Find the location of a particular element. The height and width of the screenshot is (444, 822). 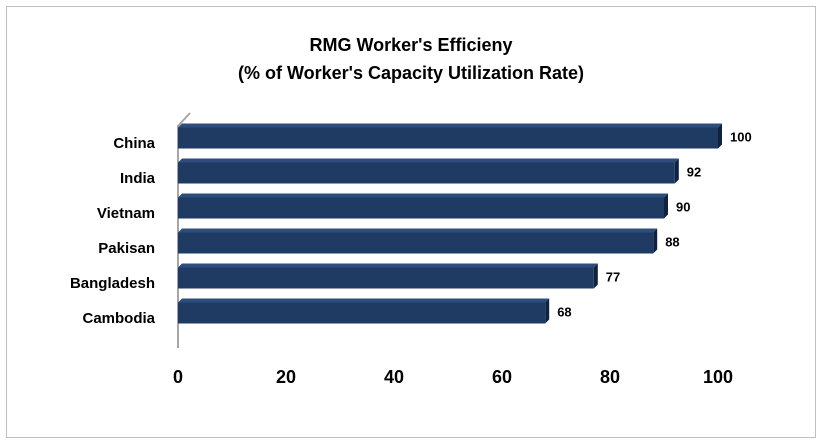

value-label: 77 is located at coordinates (613, 276).